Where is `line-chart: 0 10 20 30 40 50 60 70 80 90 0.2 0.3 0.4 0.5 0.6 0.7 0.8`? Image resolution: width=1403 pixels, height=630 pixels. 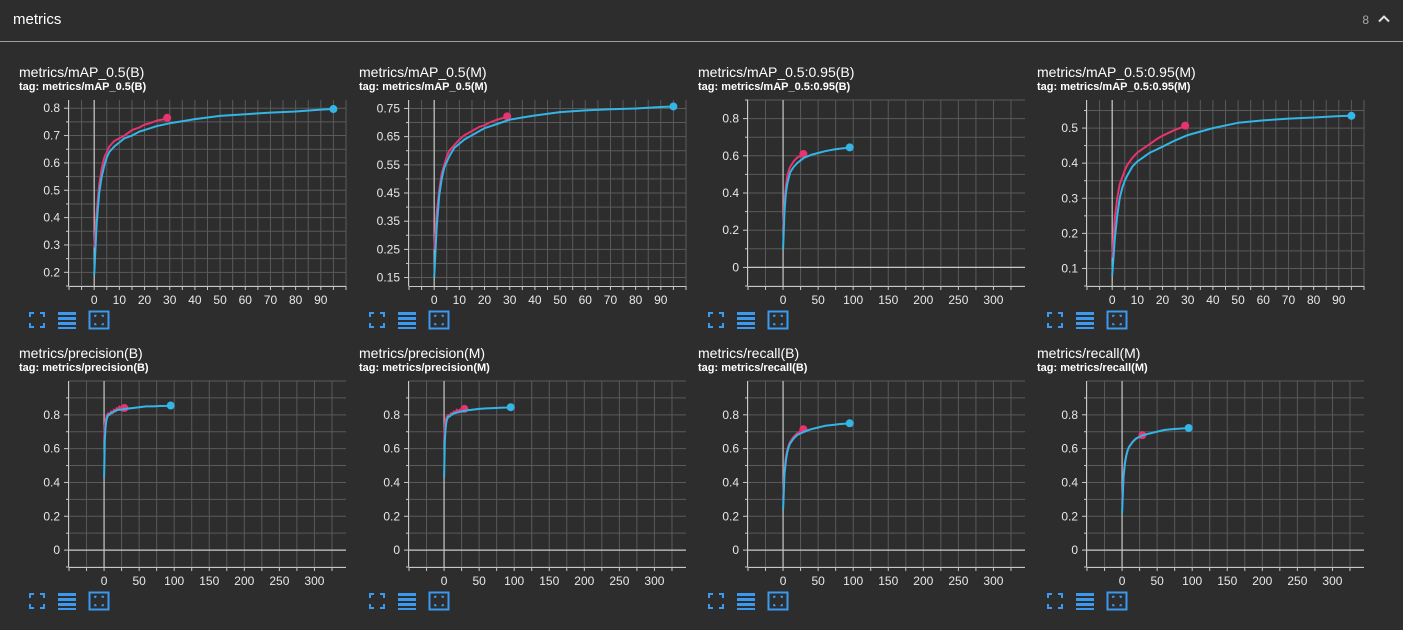 line-chart: 0 10 20 30 40 50 60 70 80 90 0.2 0.3 0.4 0.5 0.6 0.7 0.8 is located at coordinates (186, 205).